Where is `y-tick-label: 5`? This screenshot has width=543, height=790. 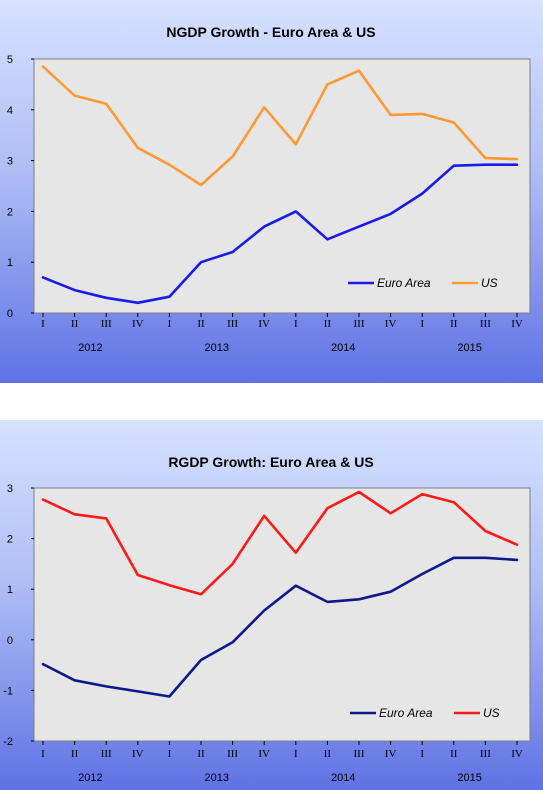 y-tick-label: 5 is located at coordinates (10, 60).